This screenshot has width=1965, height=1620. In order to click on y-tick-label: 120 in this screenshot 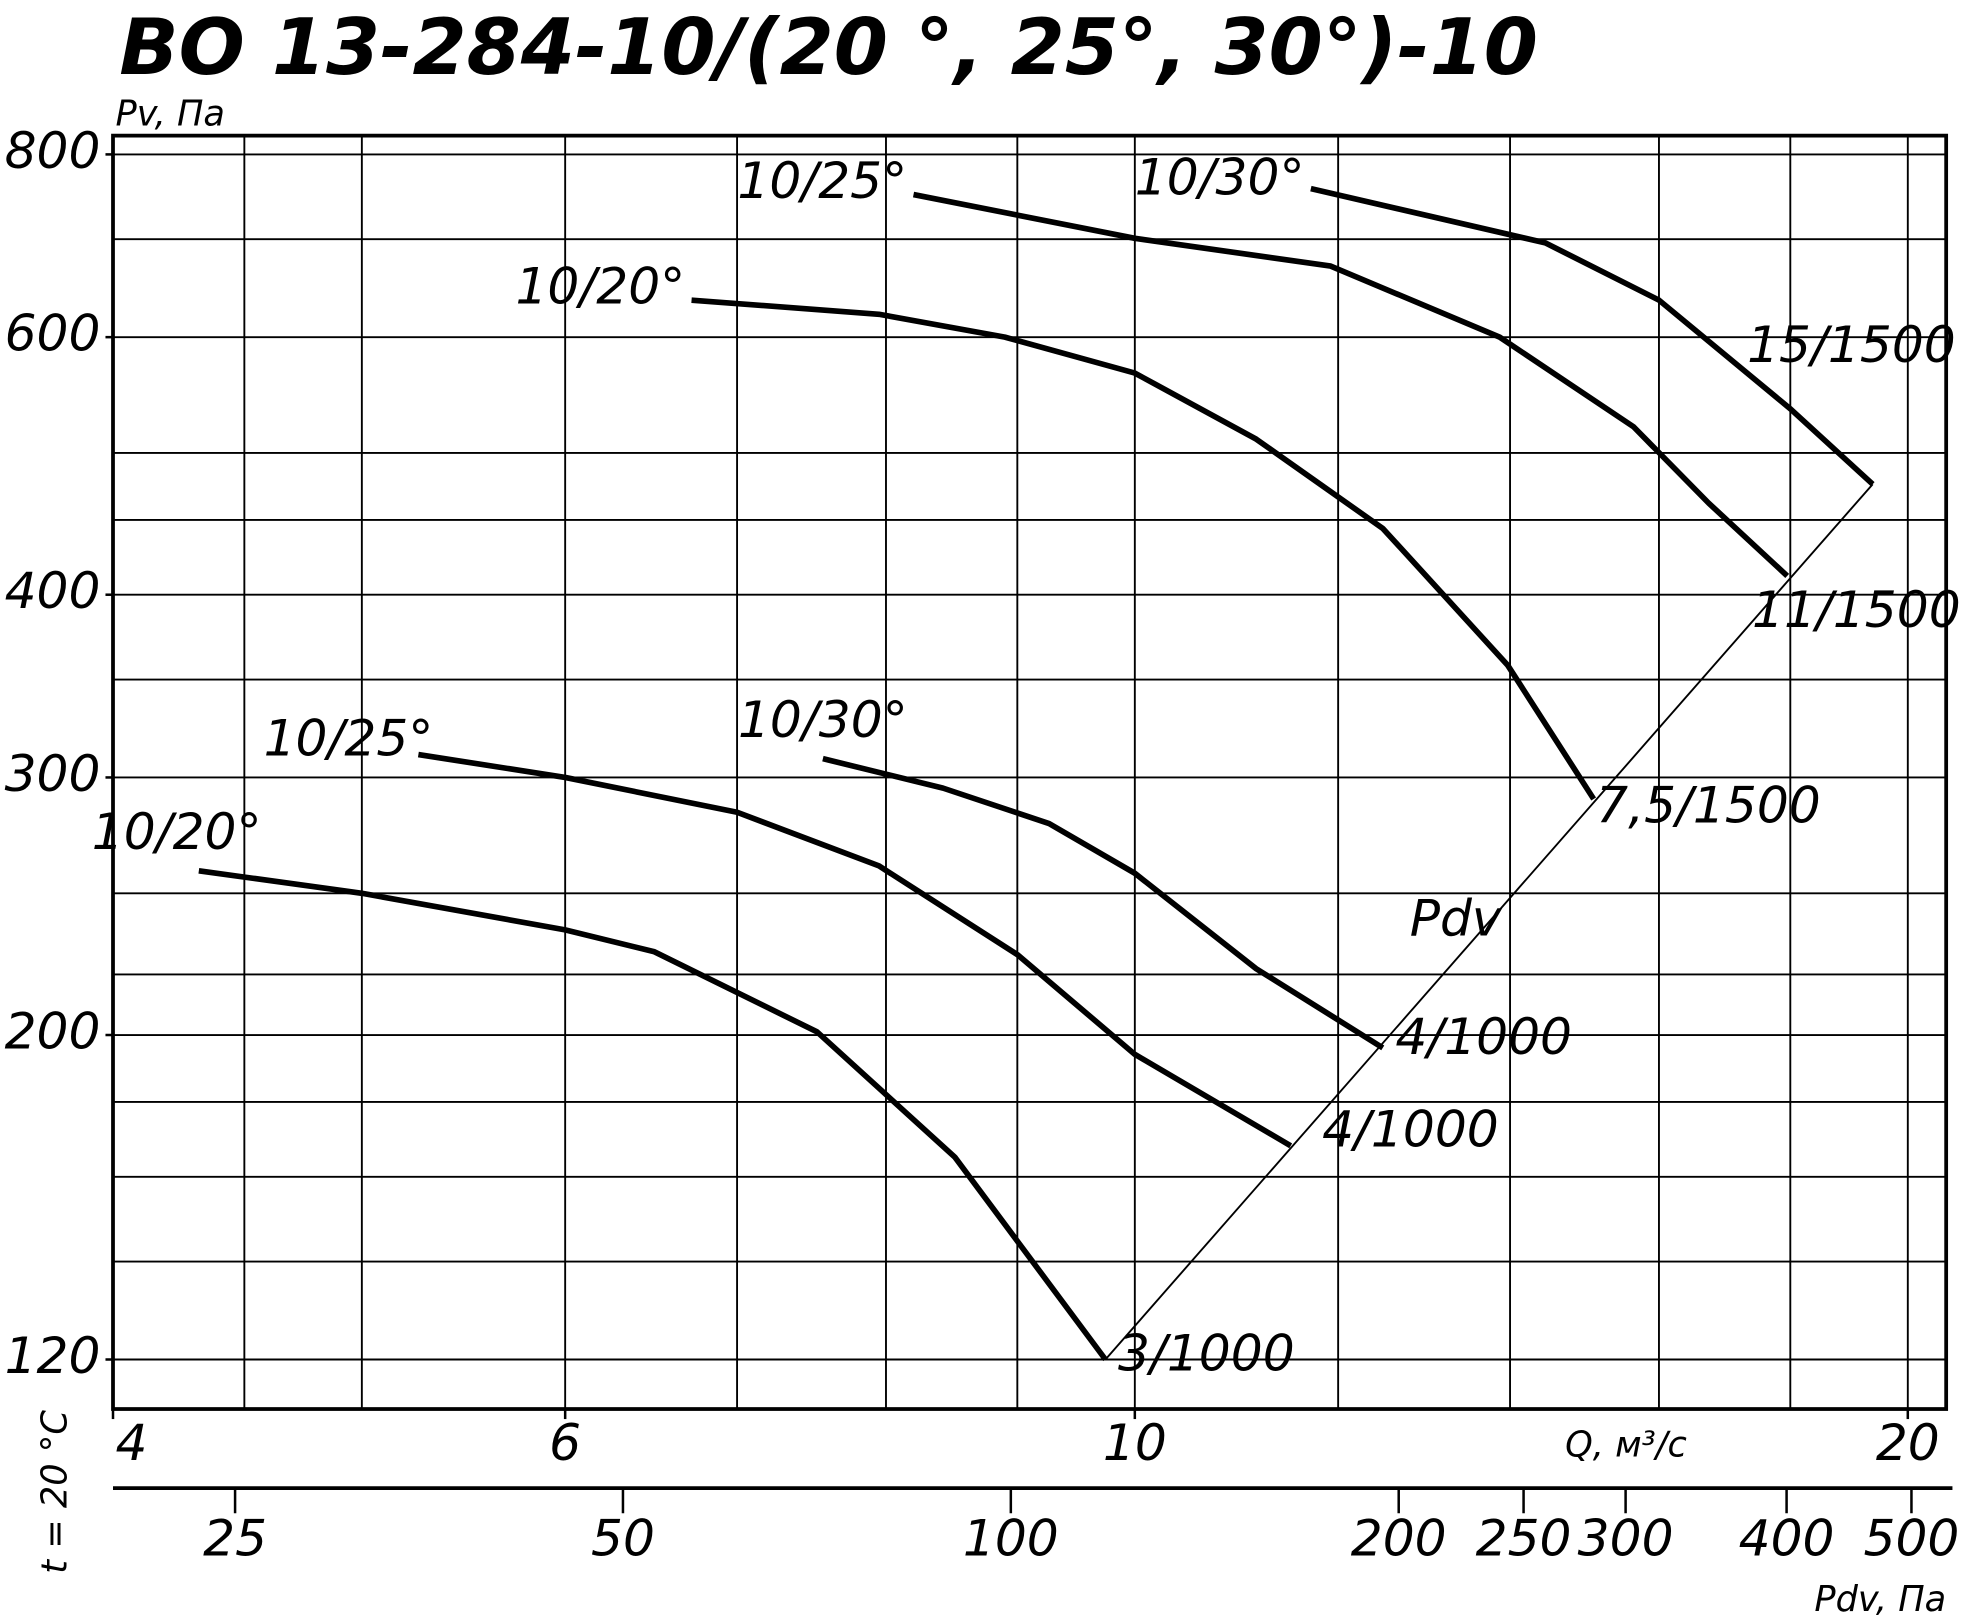, I will do `click(53, 1355)`.